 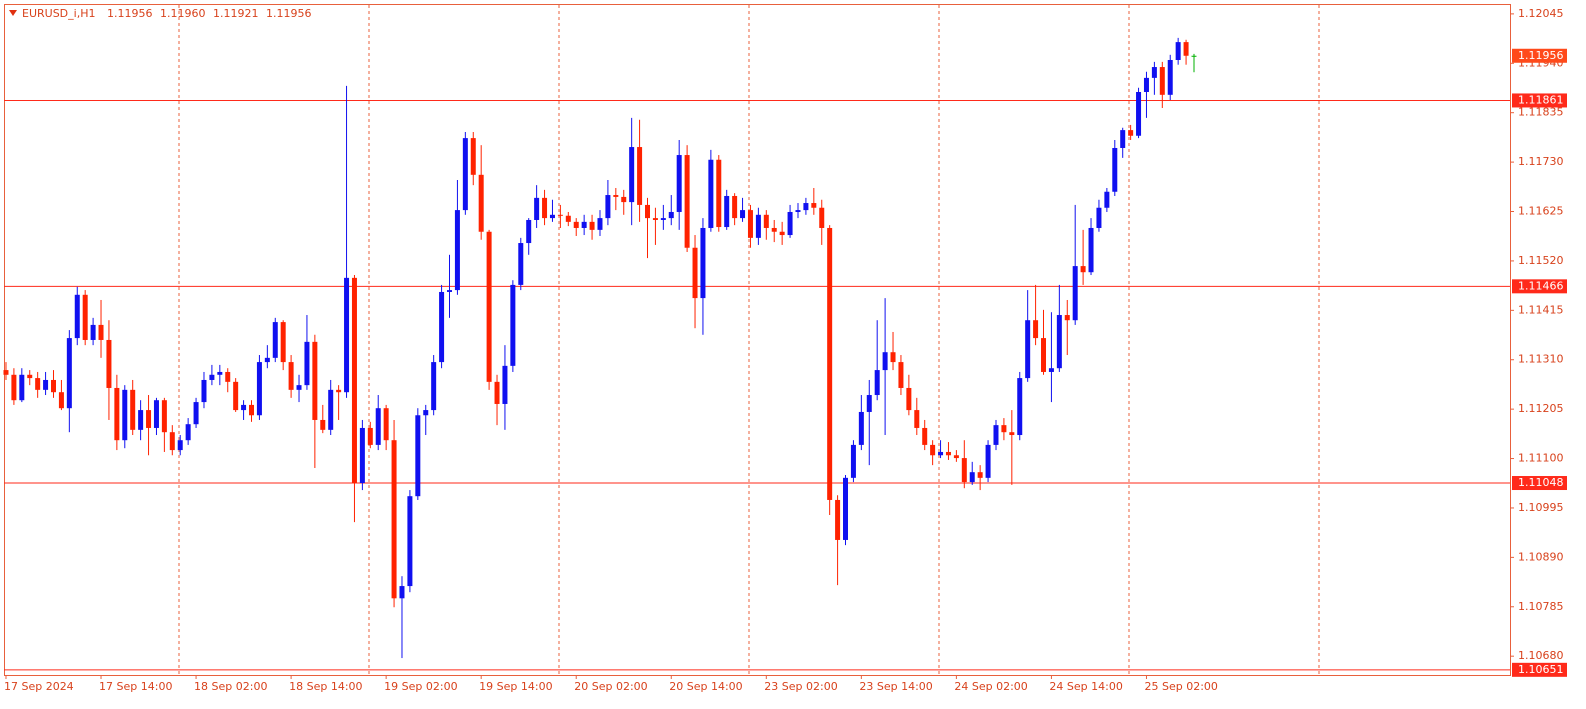 I want to click on x-tick-label: 20 Sep 14:00, so click(x=705, y=686).